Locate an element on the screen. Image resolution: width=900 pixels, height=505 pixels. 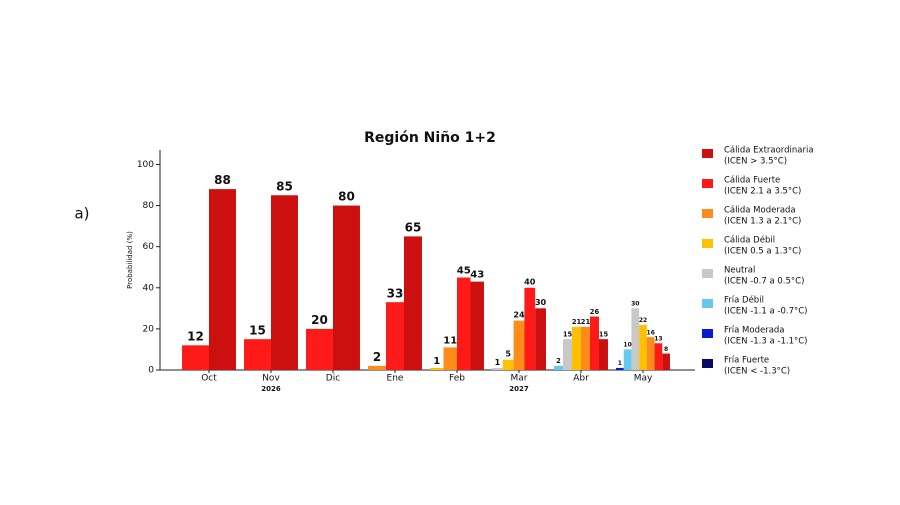
x-tick-label: Mar is located at coordinates (519, 379).